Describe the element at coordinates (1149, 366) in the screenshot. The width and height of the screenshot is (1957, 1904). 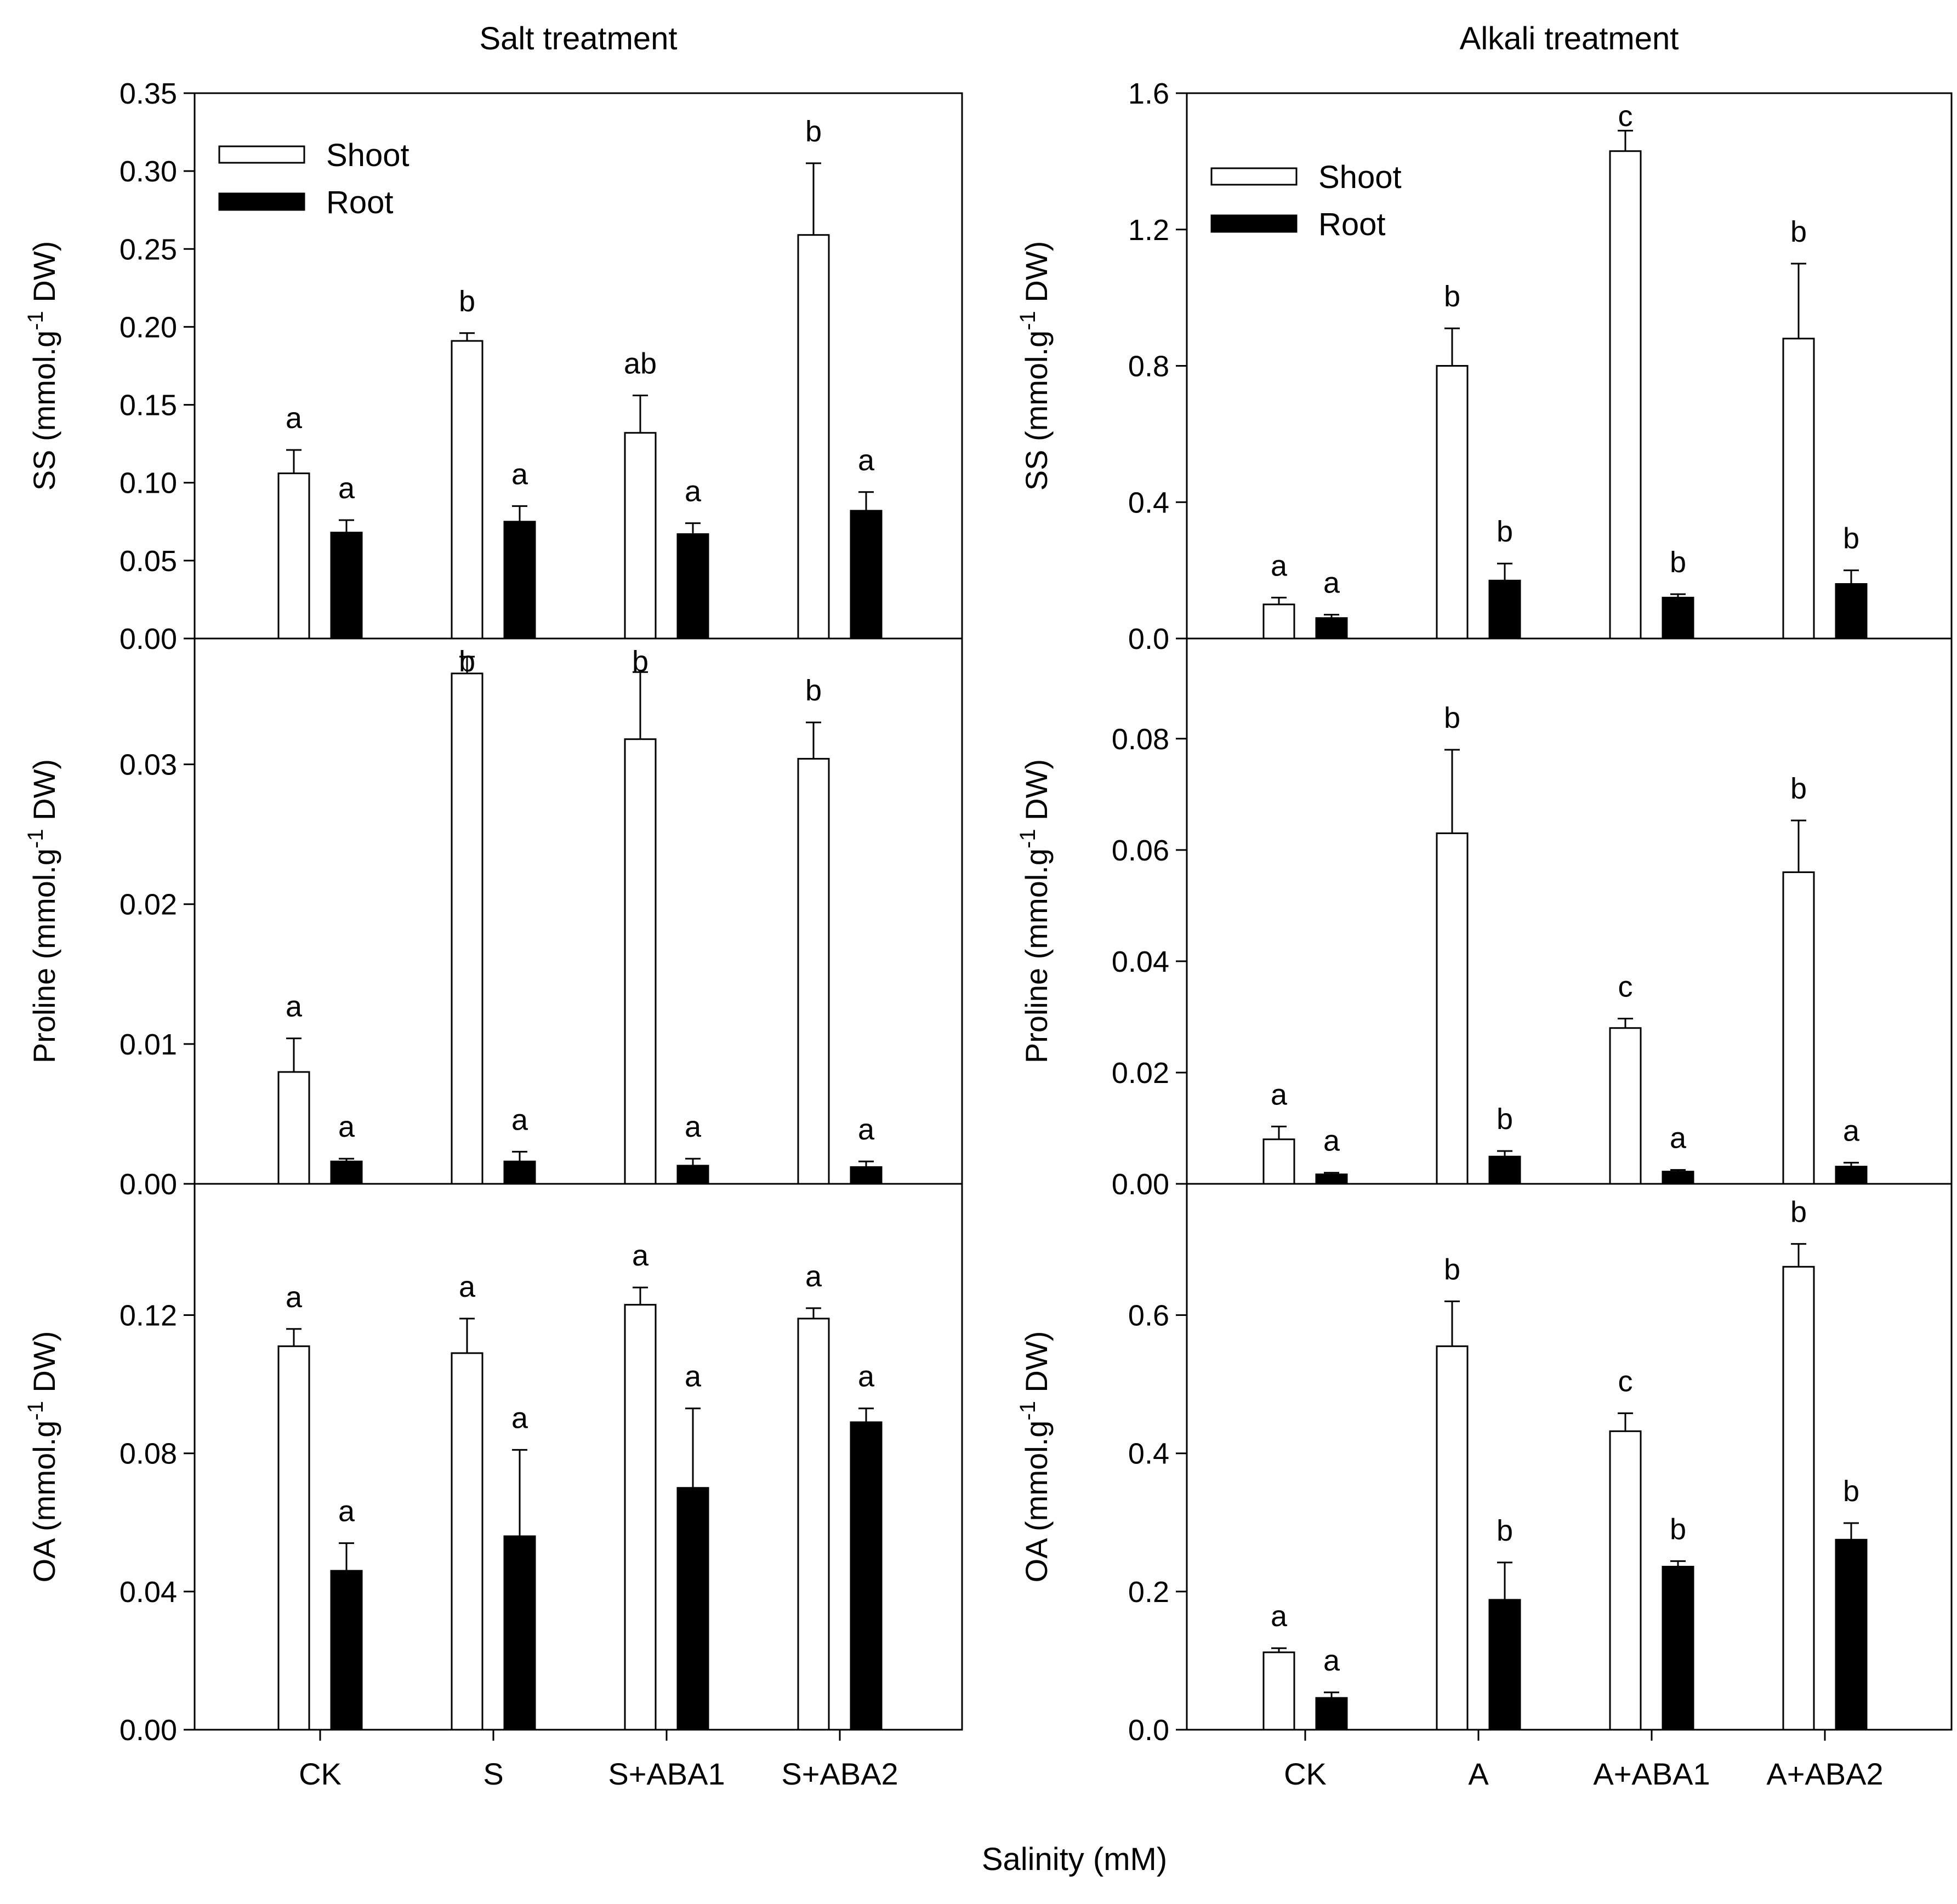
I see `y-tick-label: 0.8` at that location.